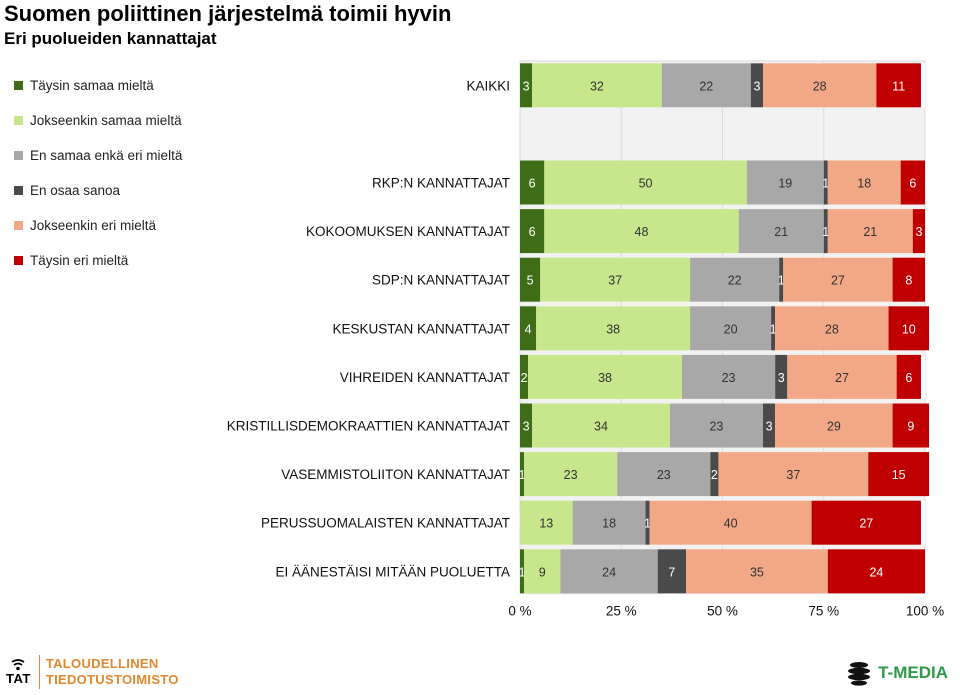 The image size is (960, 695). I want to click on data-label: 18, so click(609, 524).